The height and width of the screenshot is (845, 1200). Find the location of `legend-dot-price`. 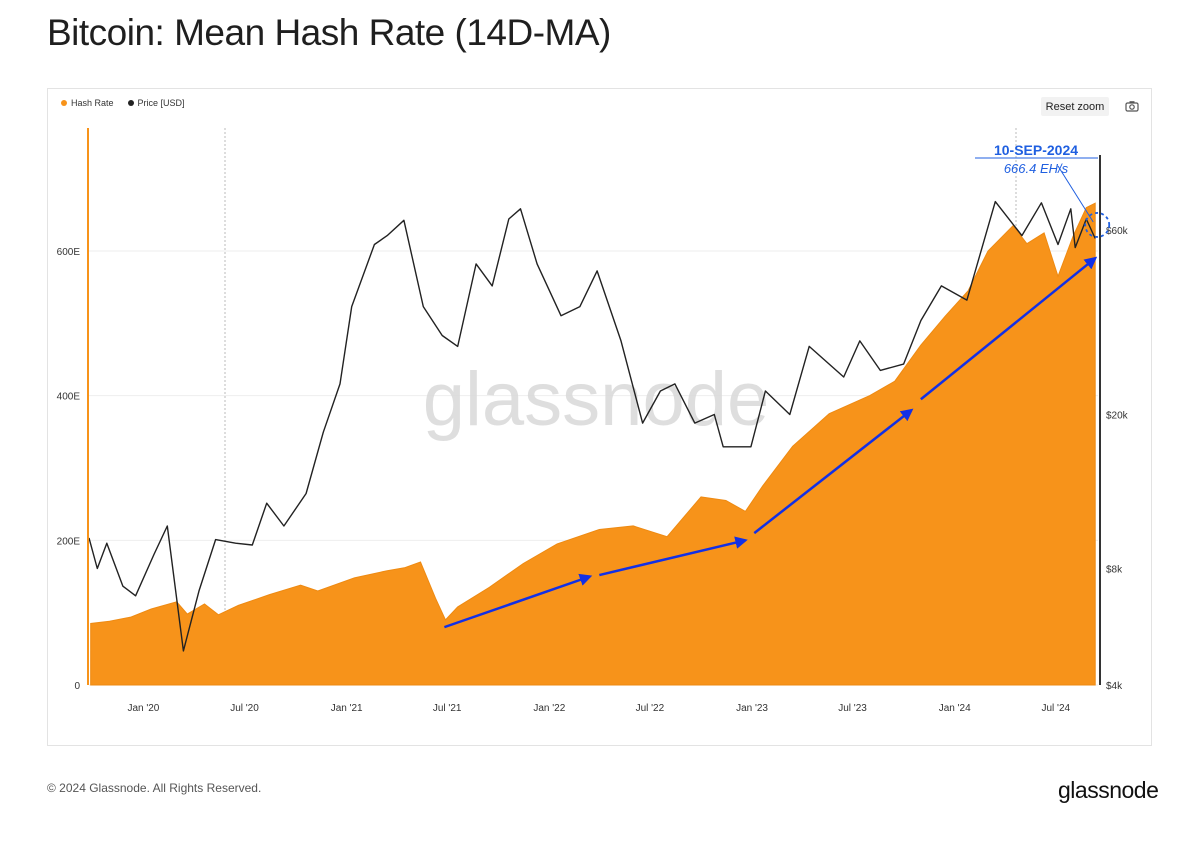

legend-dot-price is located at coordinates (130, 103).